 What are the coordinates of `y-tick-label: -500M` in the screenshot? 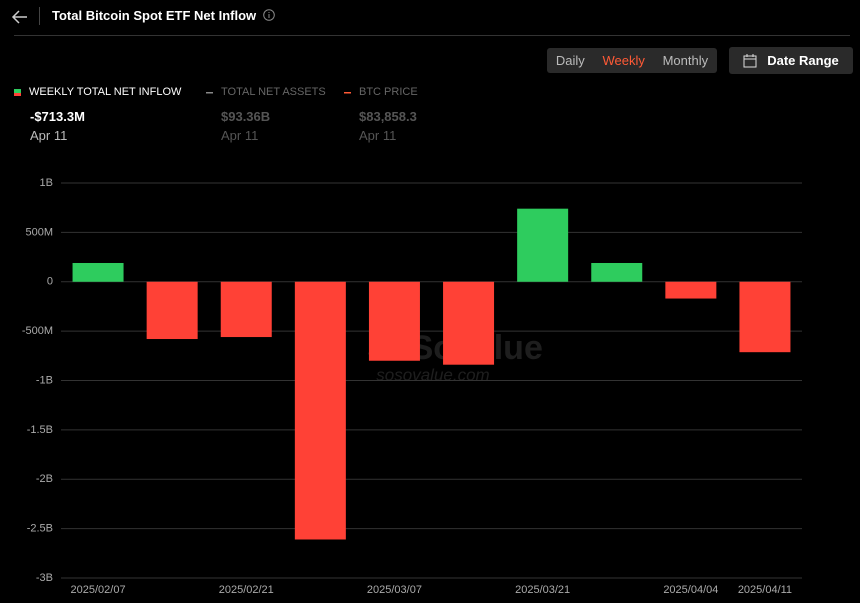 It's located at (37, 331).